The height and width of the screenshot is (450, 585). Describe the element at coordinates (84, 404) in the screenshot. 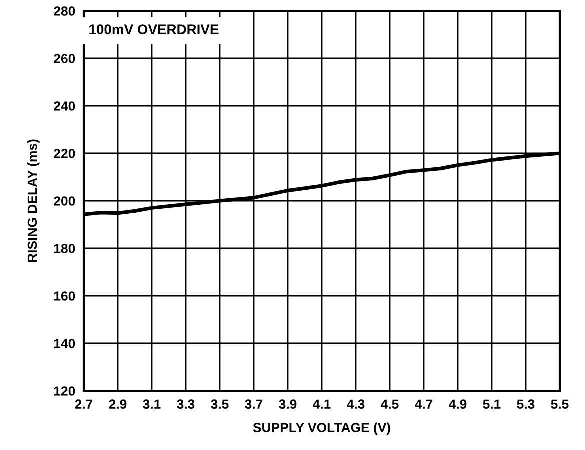

I see `x-tick-label: 2.7` at that location.